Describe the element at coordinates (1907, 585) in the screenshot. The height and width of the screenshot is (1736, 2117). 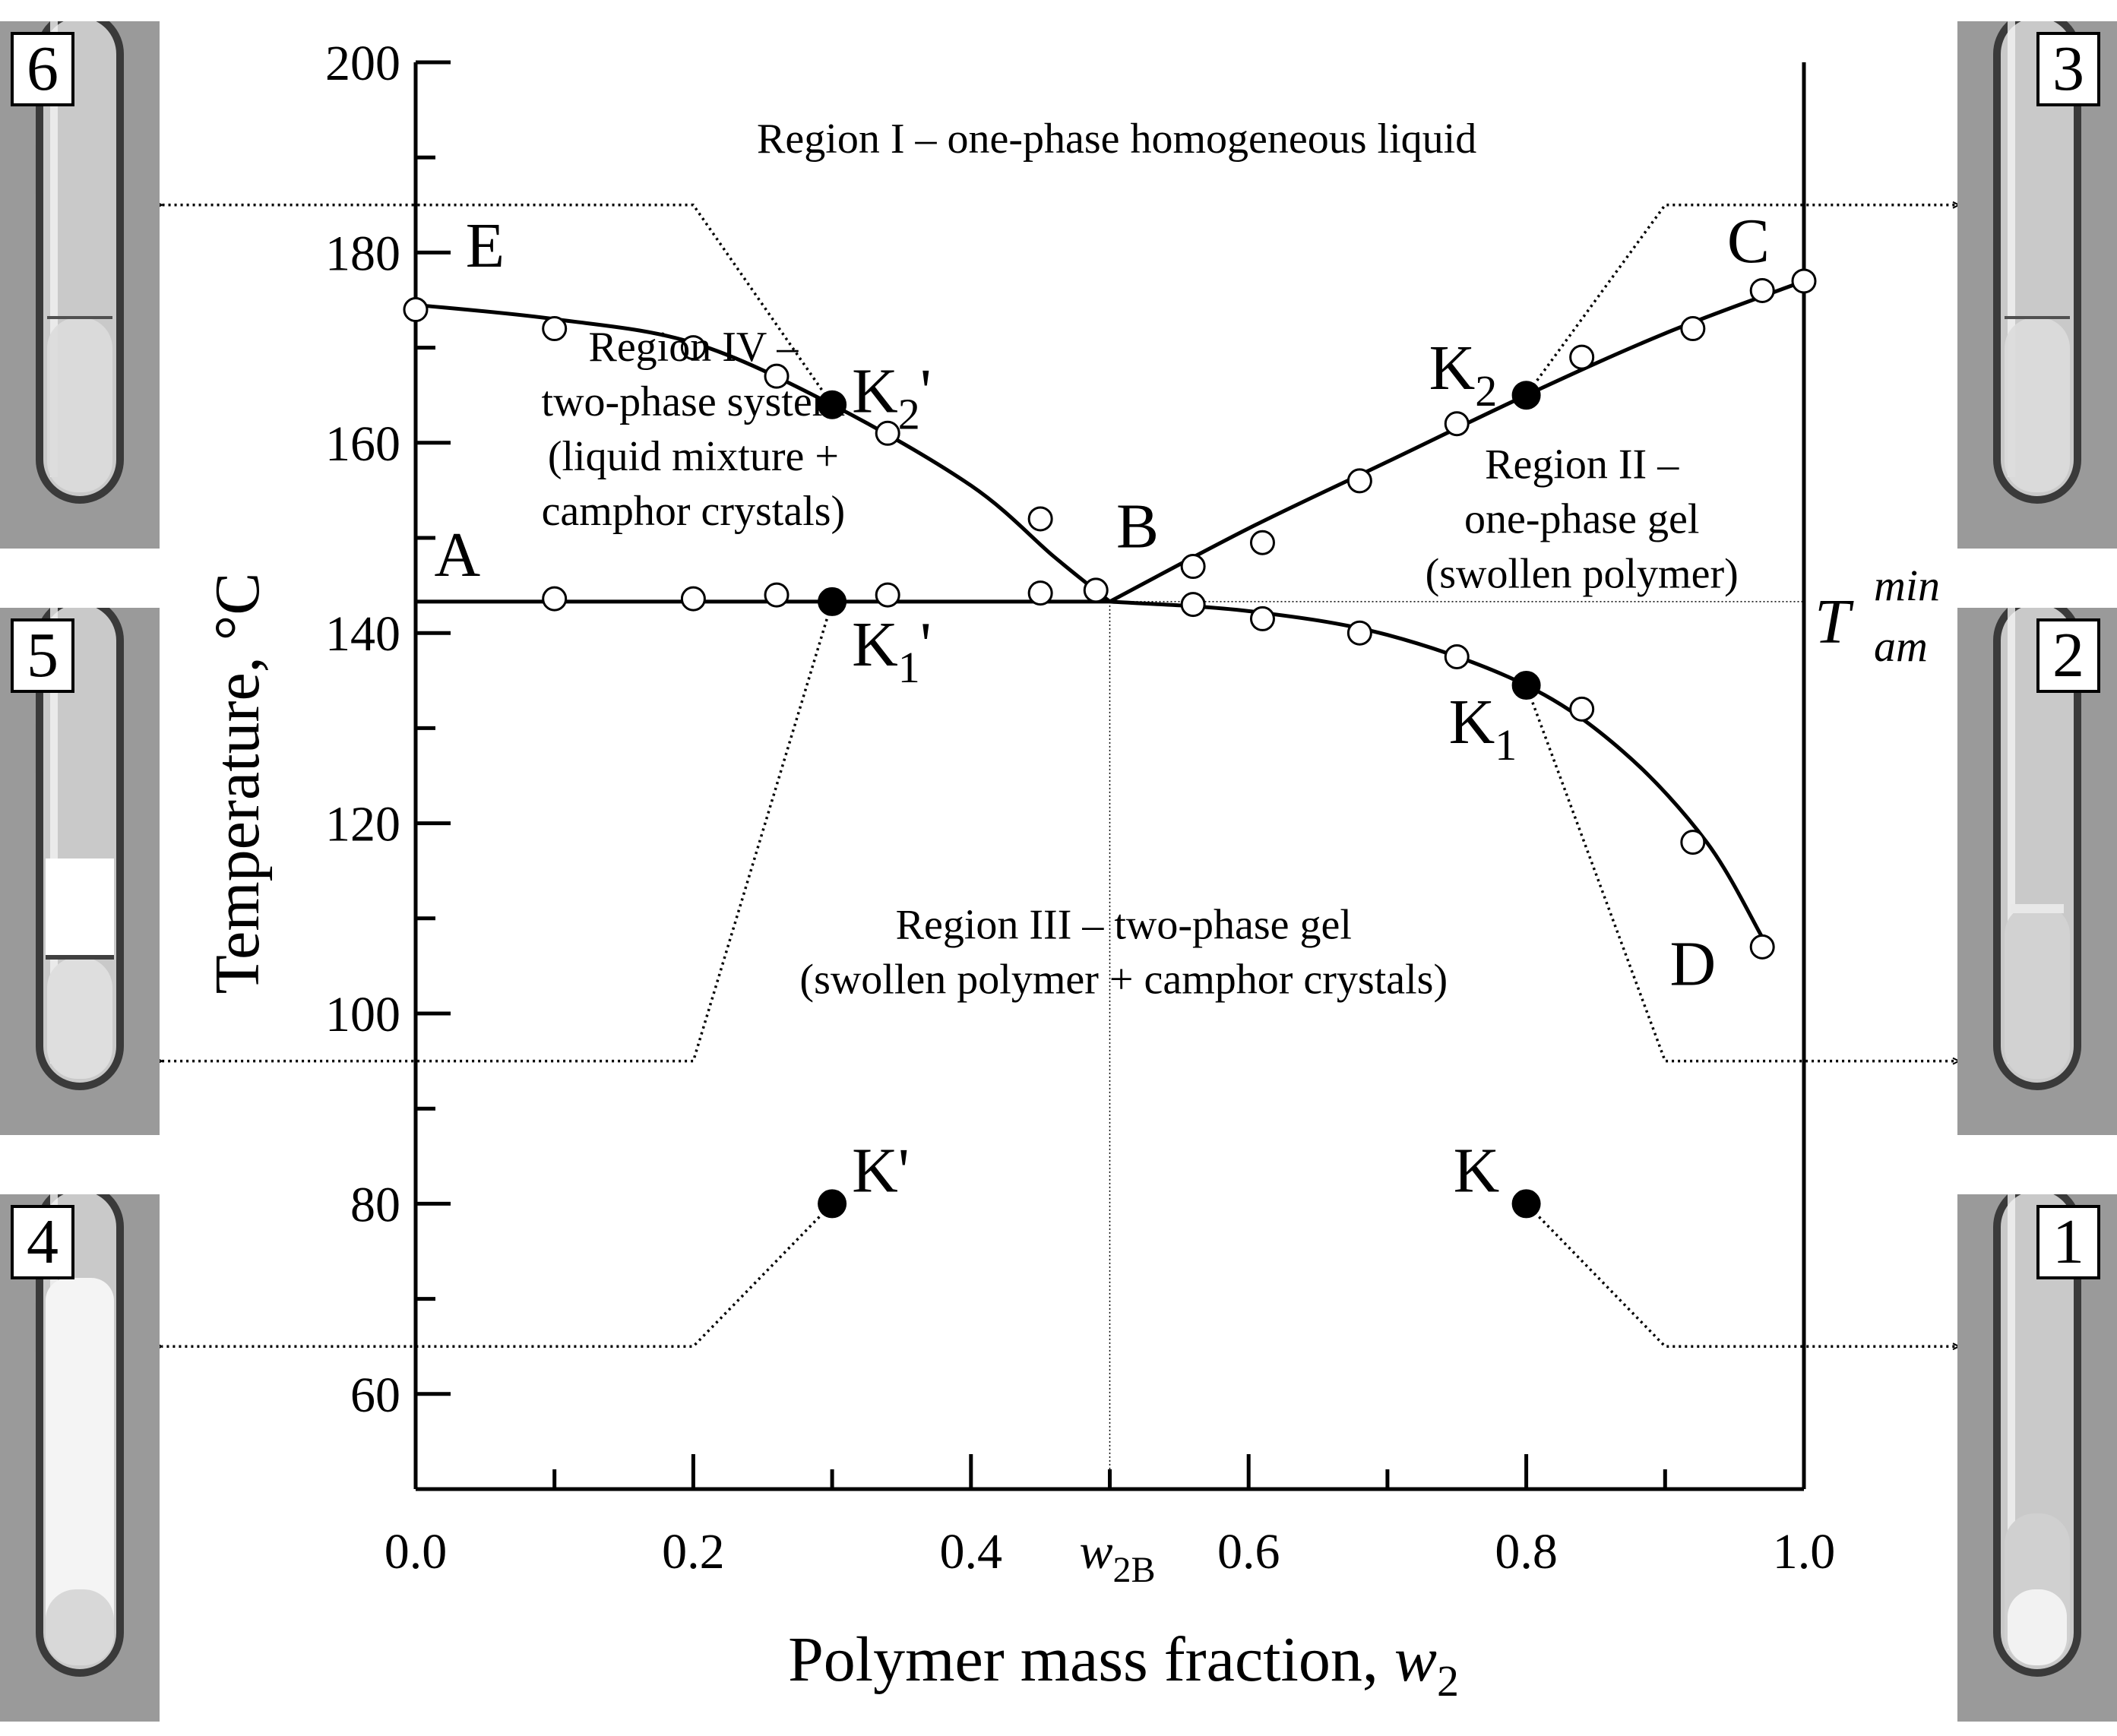
I see `tam-label-sup: min` at that location.